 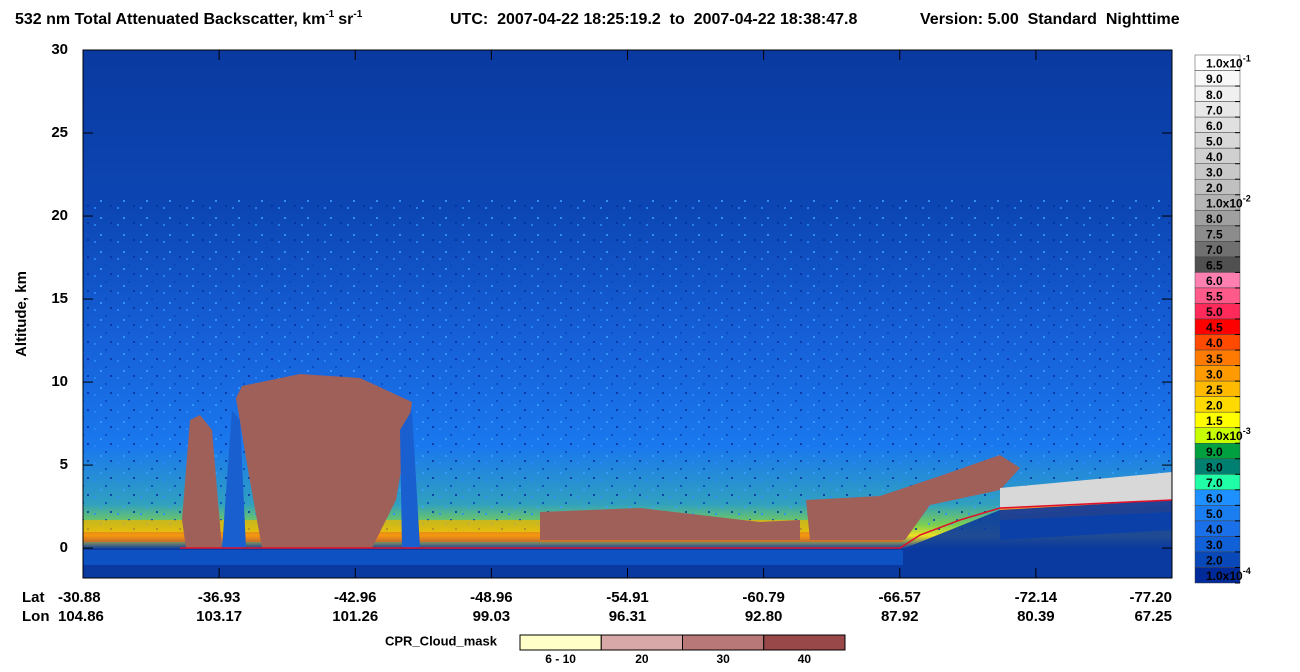 I want to click on colorbar-label: 1.0x10⁻¹, so click(x=1228, y=62).